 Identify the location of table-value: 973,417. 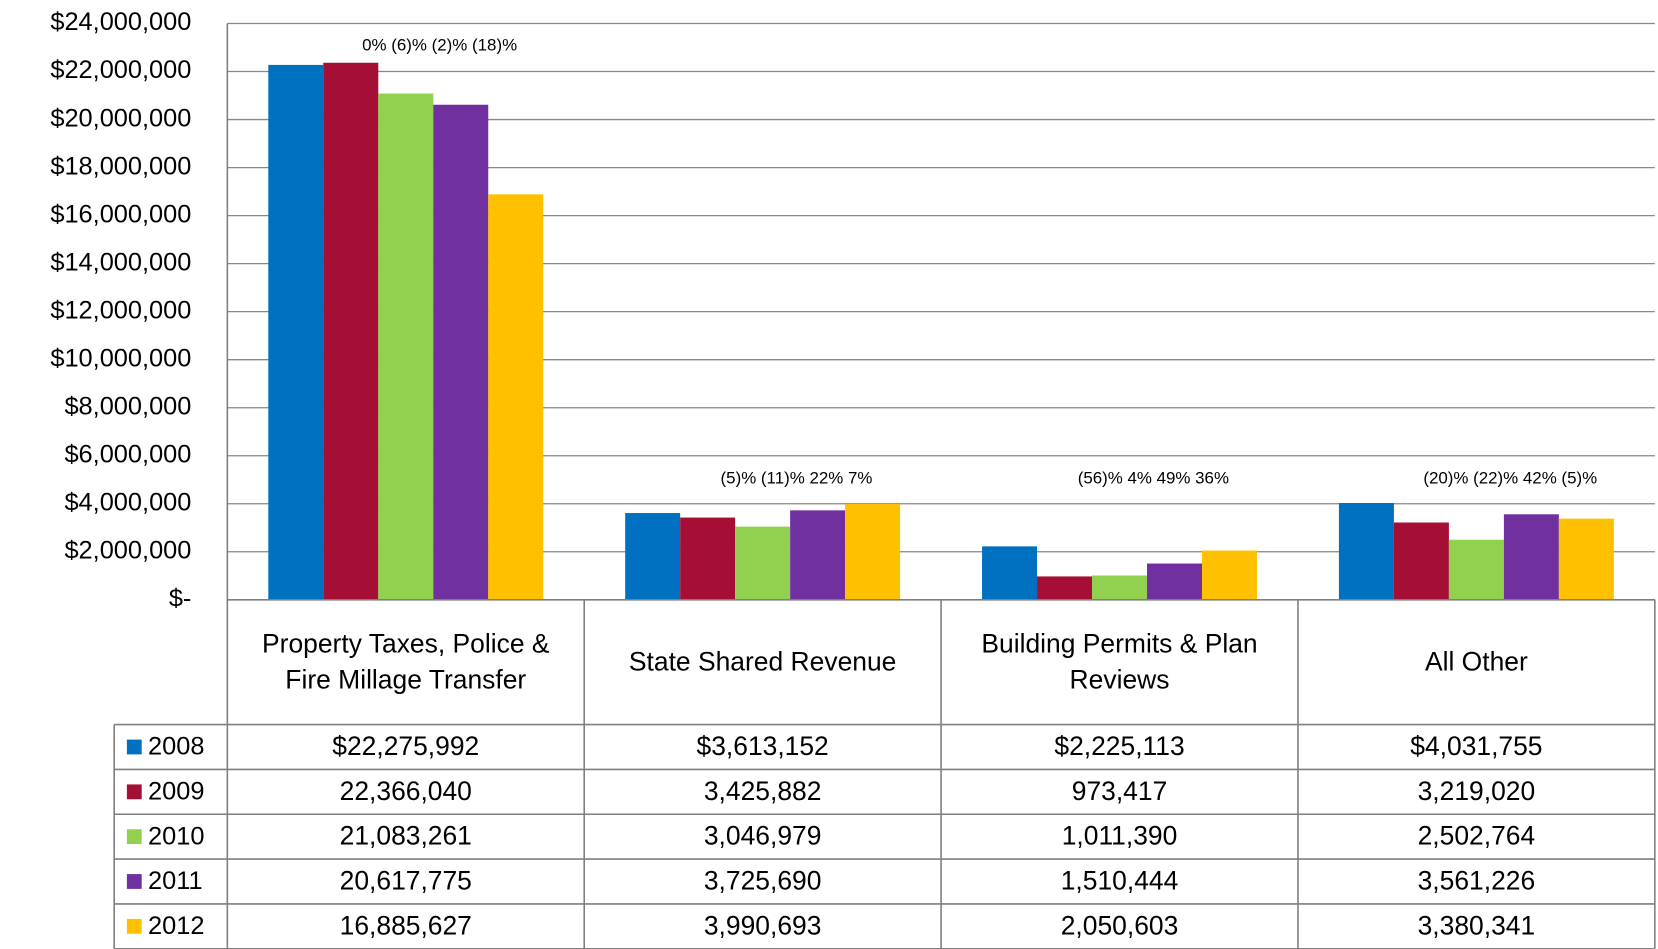
(1120, 791).